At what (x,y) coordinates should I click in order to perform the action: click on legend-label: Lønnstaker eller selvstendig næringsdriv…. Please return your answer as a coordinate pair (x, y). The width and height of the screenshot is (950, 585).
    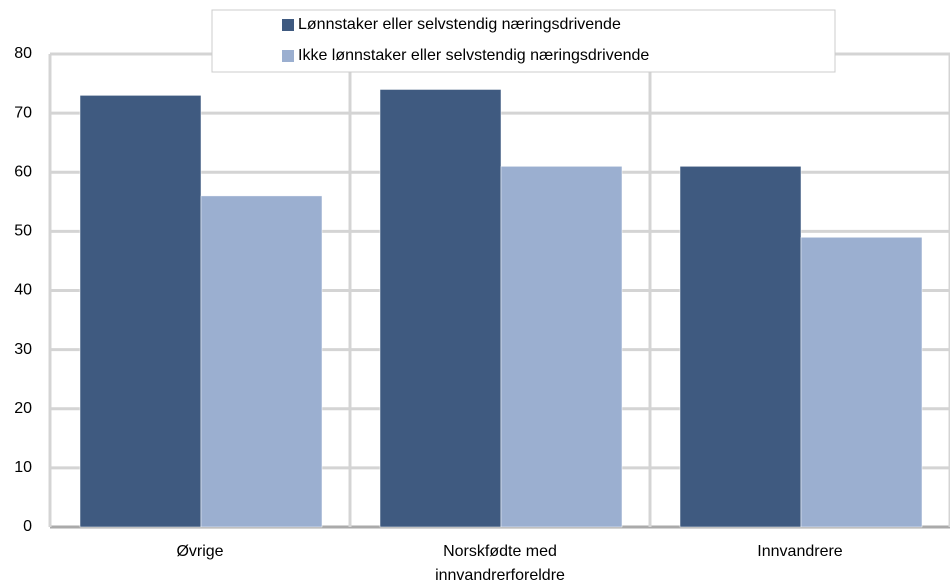
    Looking at the image, I should click on (459, 24).